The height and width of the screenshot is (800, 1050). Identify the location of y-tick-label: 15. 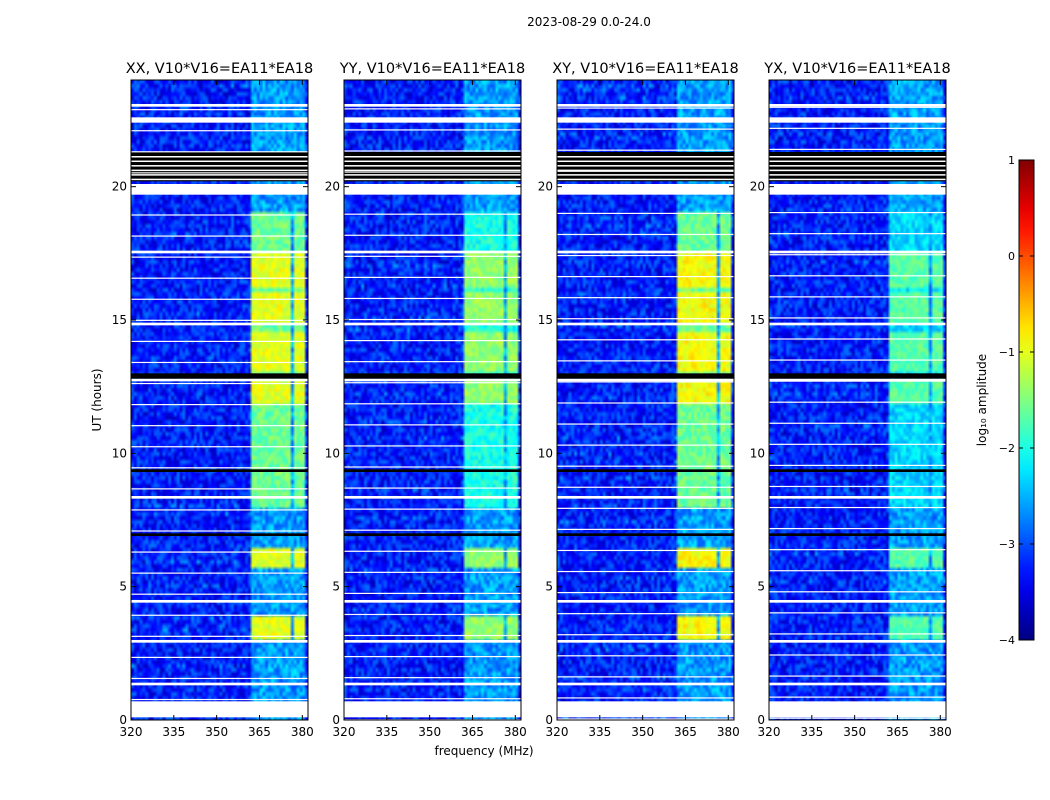
(545, 320).